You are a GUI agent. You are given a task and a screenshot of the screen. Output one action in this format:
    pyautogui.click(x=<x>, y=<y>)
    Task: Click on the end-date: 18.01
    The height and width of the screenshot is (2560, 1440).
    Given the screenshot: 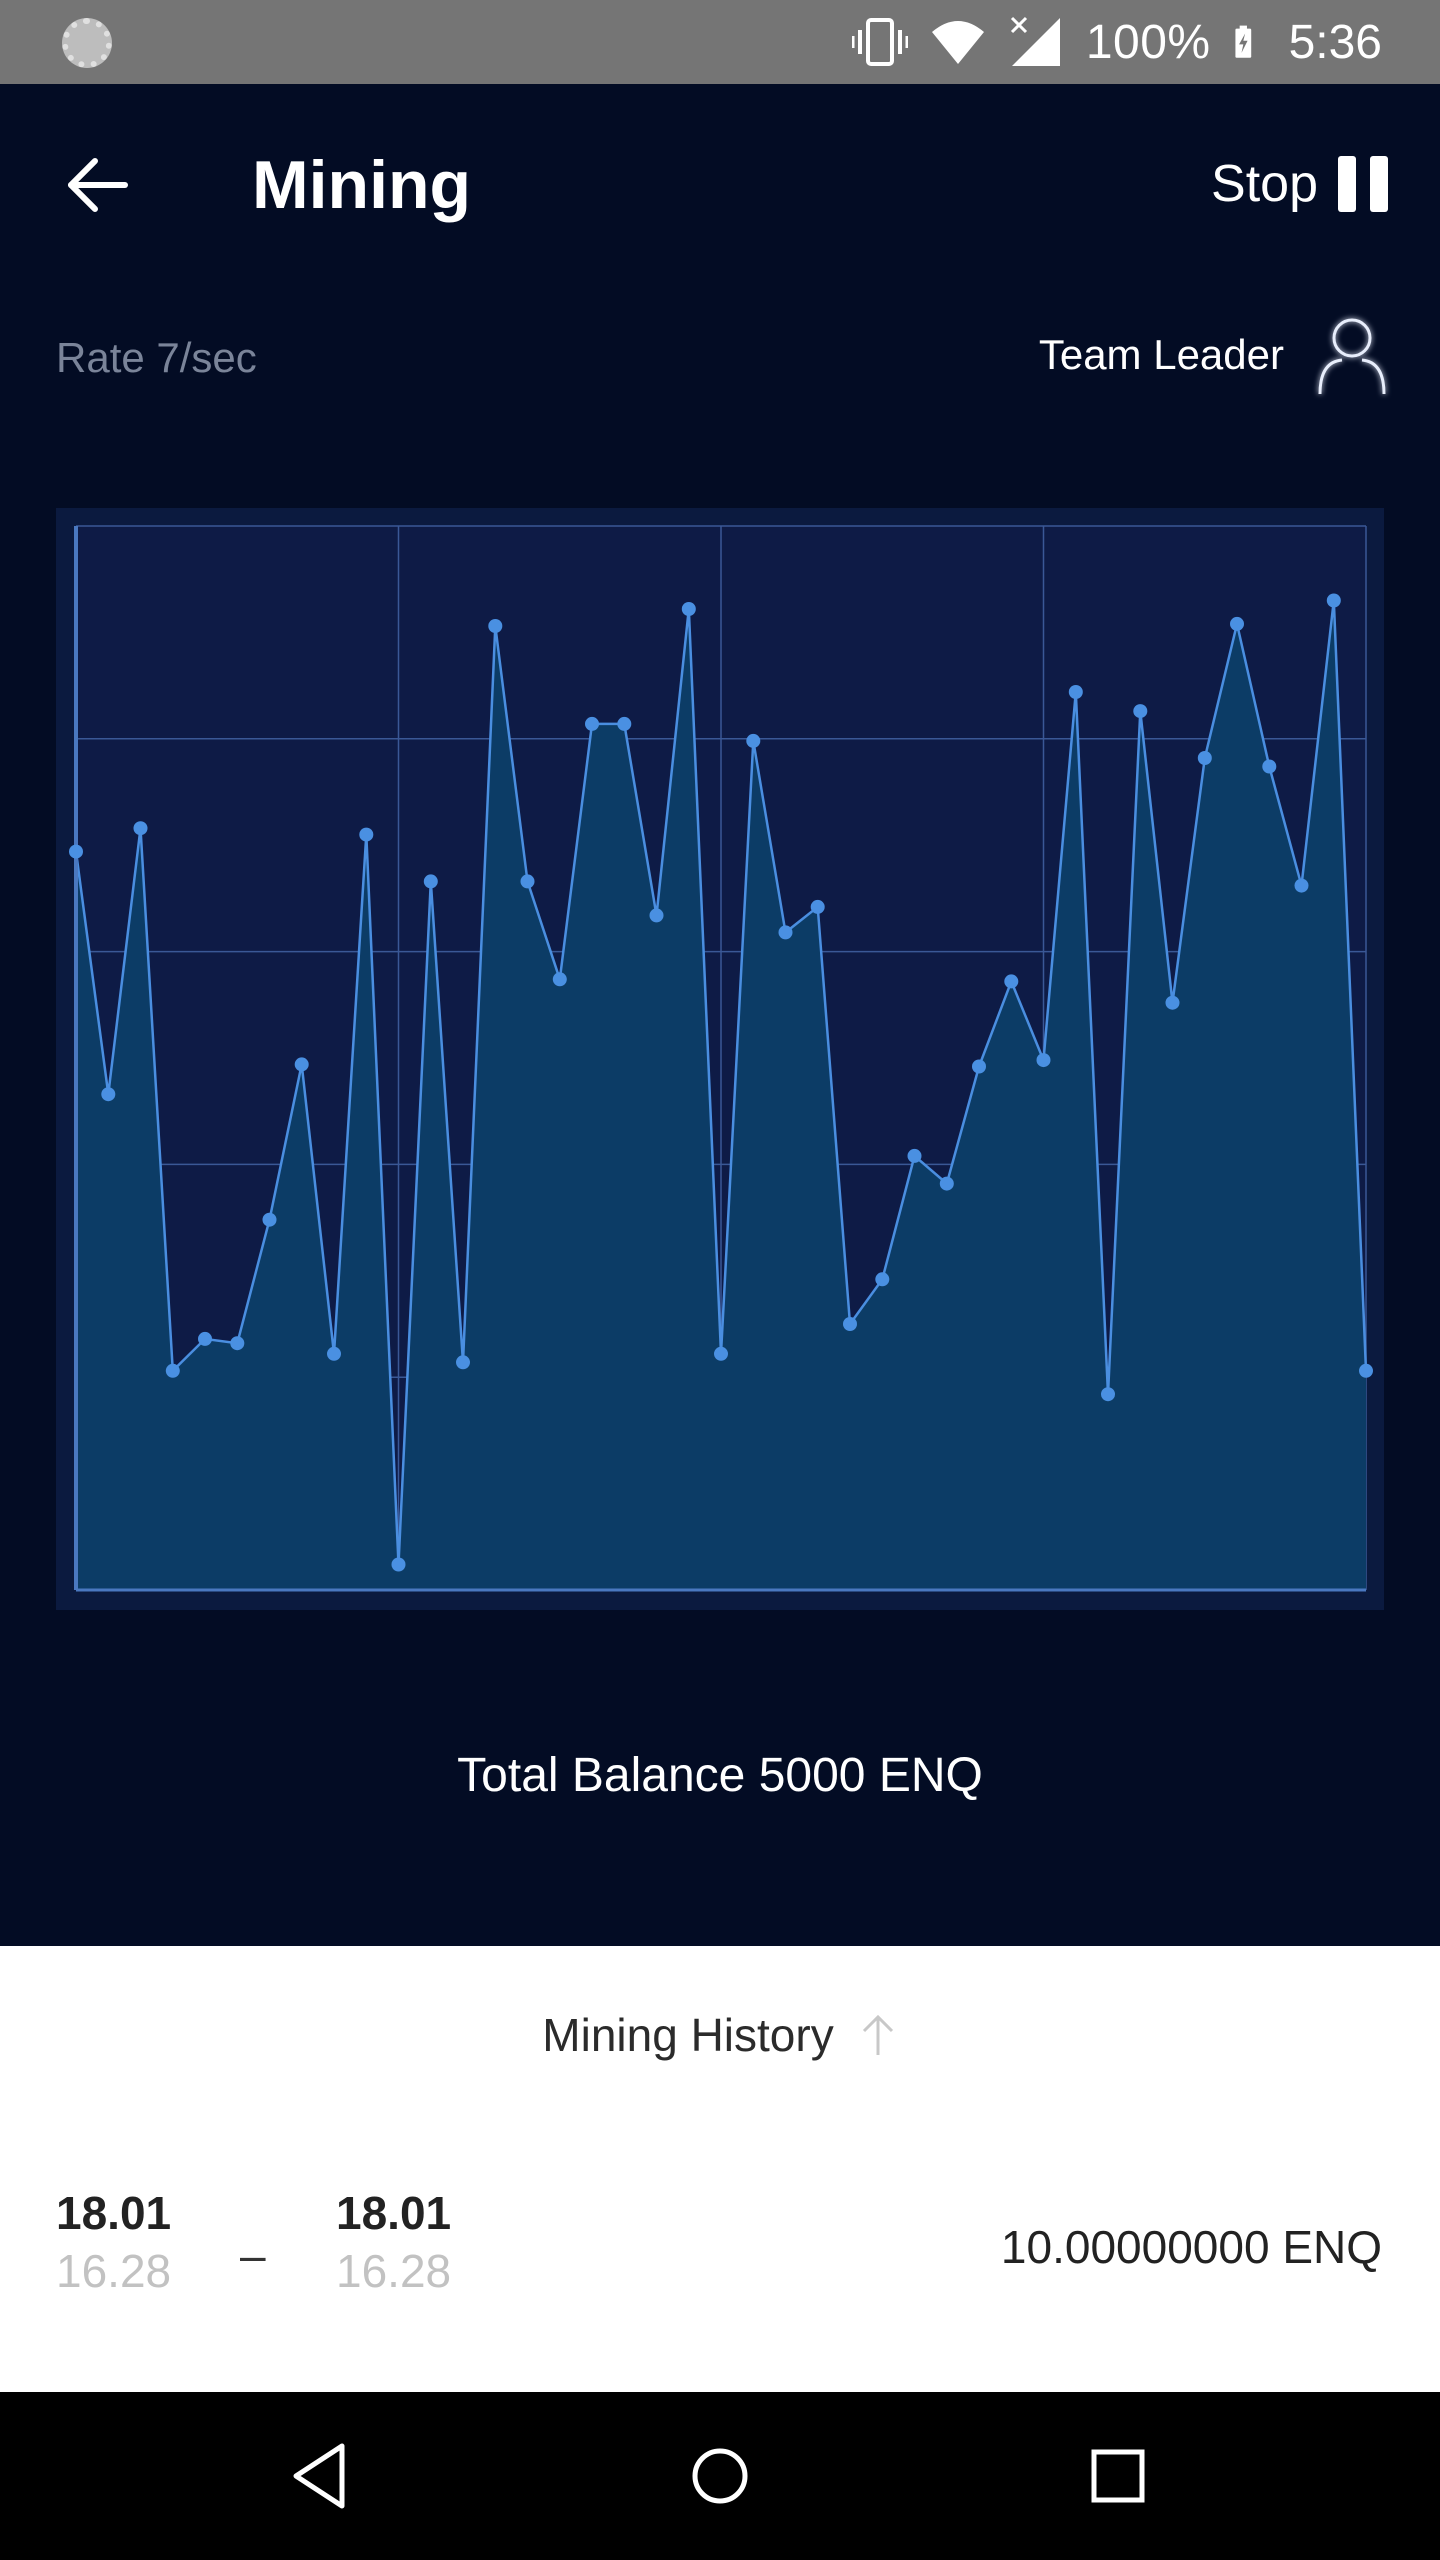 What is the action you would take?
    pyautogui.click(x=394, y=2213)
    